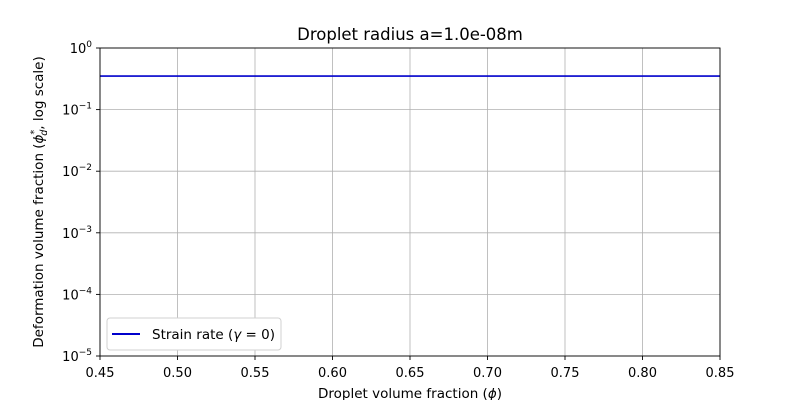 This screenshot has width=800, height=400. I want to click on y-tick-label: 10⁻⁵, so click(77, 356).